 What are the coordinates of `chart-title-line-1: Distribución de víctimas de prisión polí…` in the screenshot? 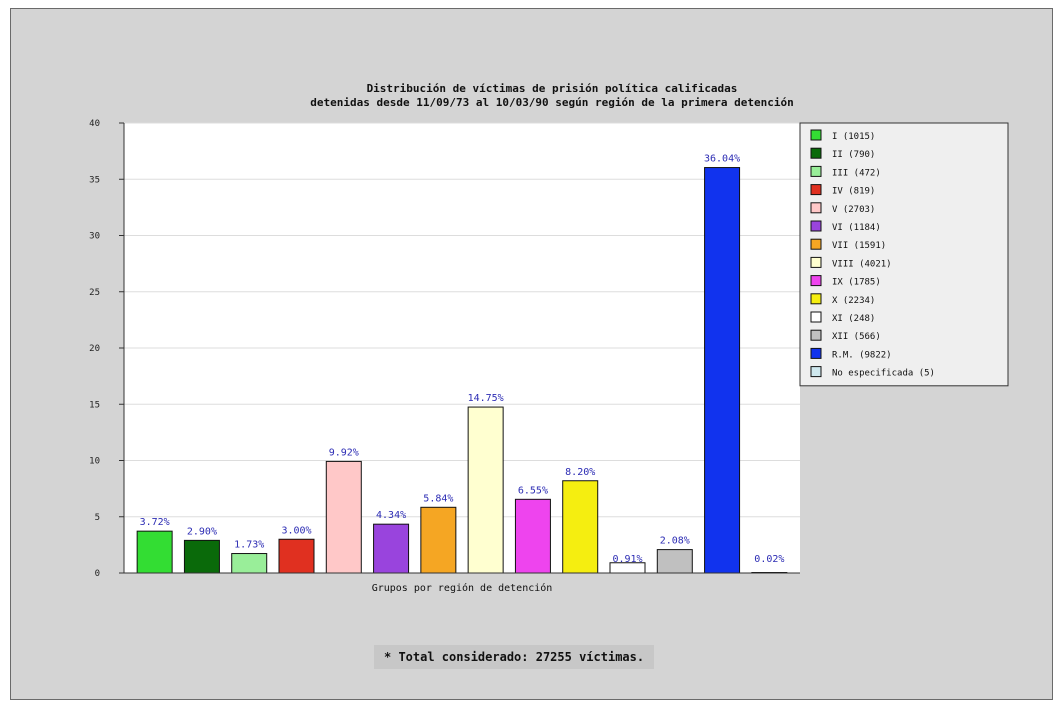 It's located at (552, 88).